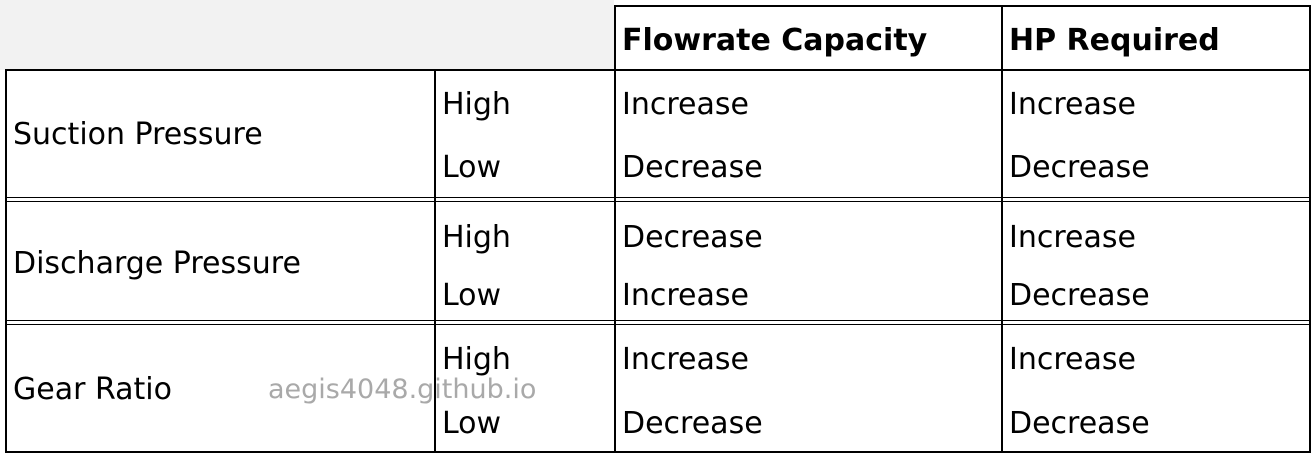 The height and width of the screenshot is (458, 1314). Describe the element at coordinates (402, 389) in the screenshot. I see `watermark: aegis4048.github.io` at that location.